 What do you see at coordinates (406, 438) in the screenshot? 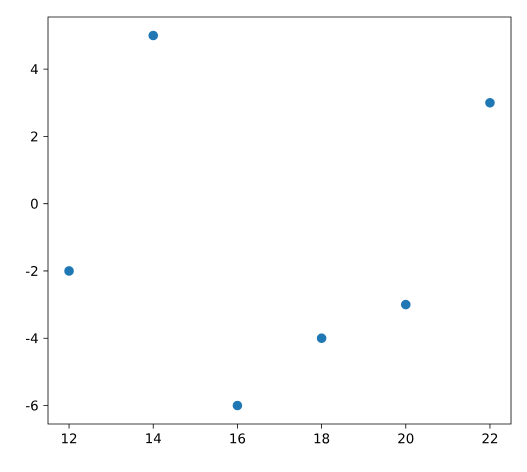
I see `x-tick-label: 20` at bounding box center [406, 438].